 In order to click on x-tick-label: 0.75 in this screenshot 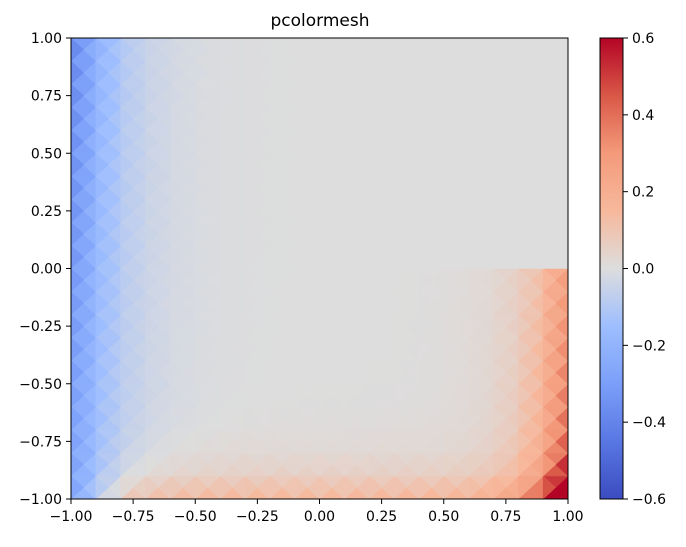, I will do `click(505, 517)`.